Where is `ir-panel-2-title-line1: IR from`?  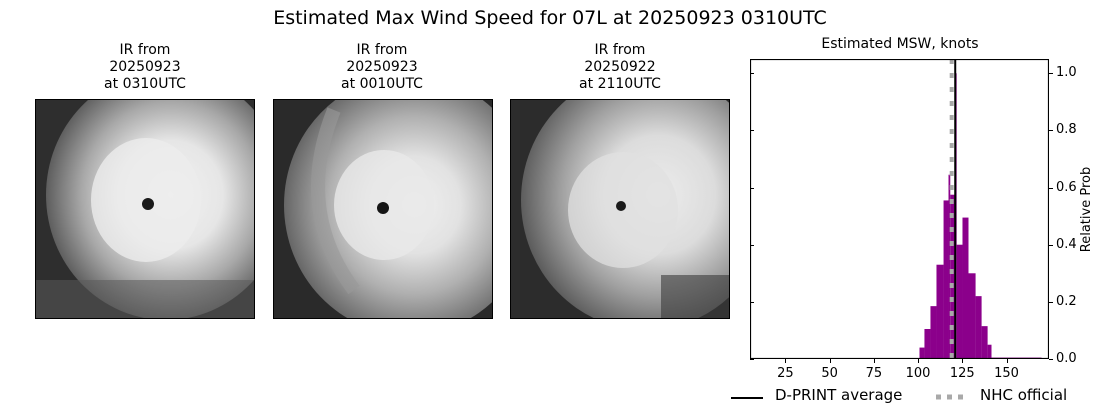 ir-panel-2-title-line1: IR from is located at coordinates (382, 50).